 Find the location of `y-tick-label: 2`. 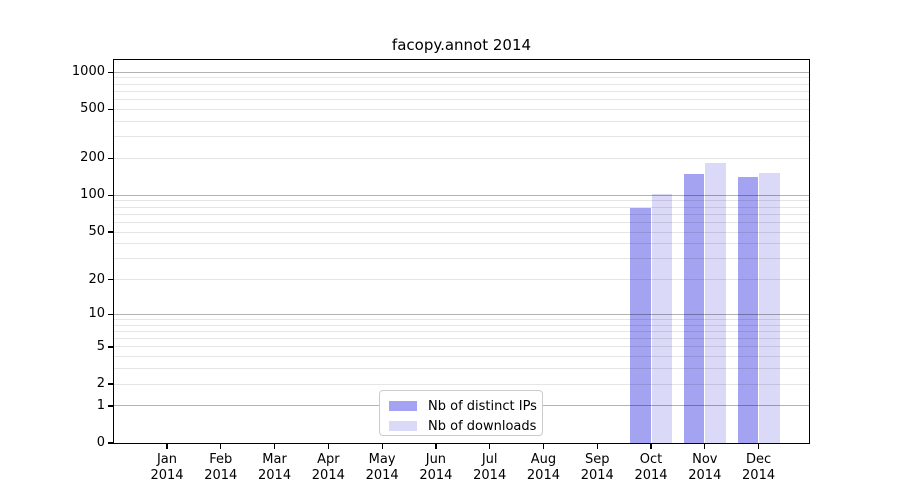

y-tick-label: 2 is located at coordinates (100, 384).